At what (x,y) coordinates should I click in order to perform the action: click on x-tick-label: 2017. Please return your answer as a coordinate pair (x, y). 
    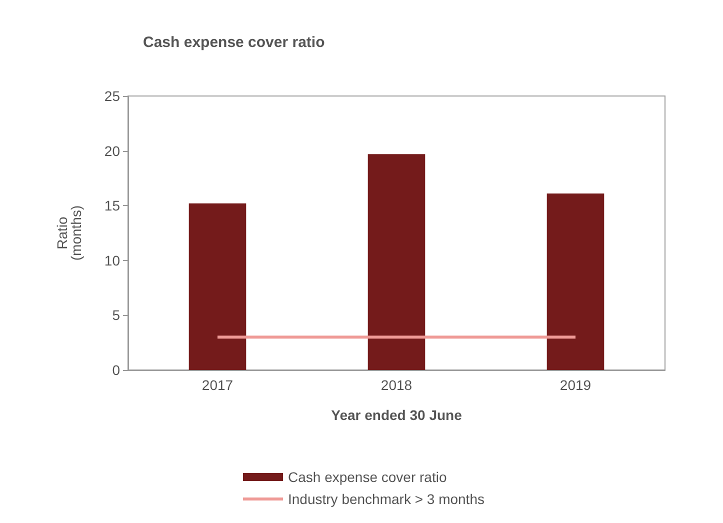
    Looking at the image, I should click on (218, 385).